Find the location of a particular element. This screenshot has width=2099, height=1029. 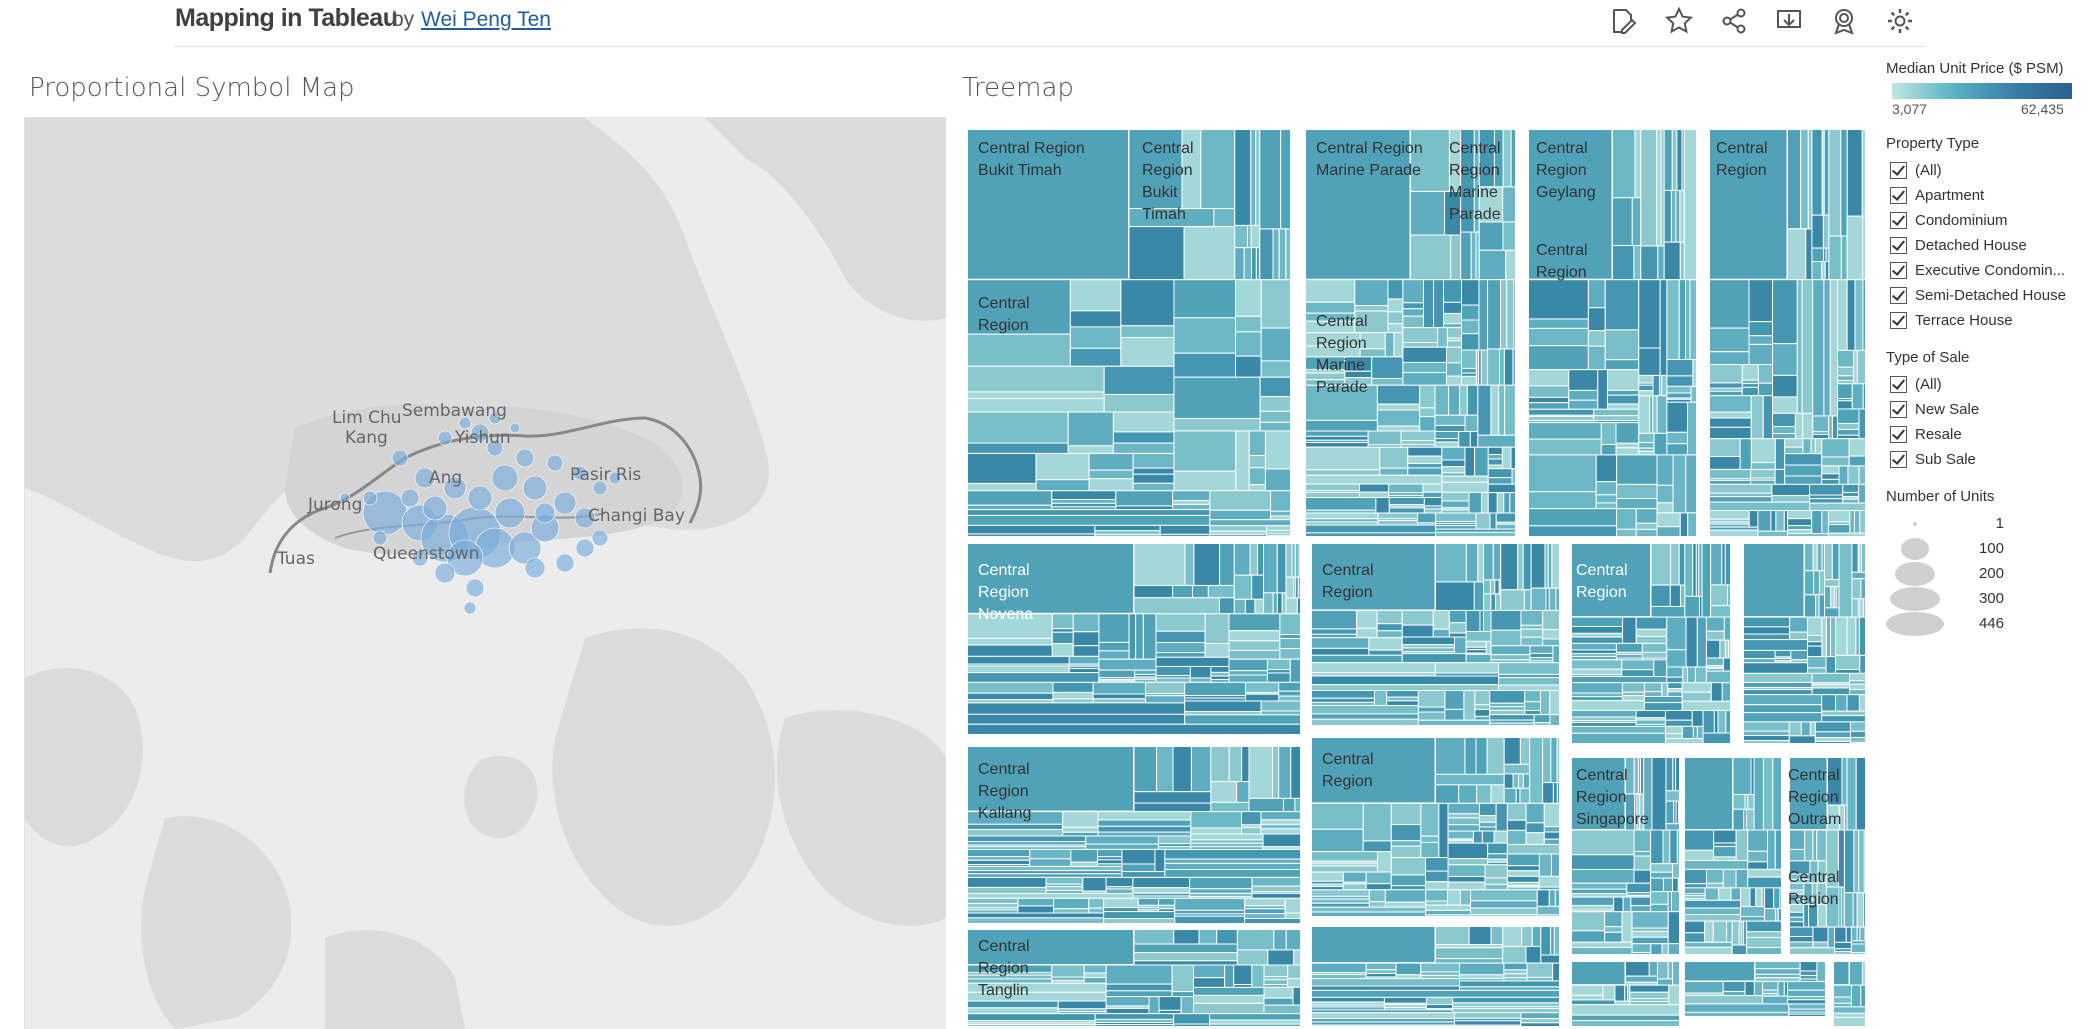

author-link: Wei Peng Ten is located at coordinates (486, 19).